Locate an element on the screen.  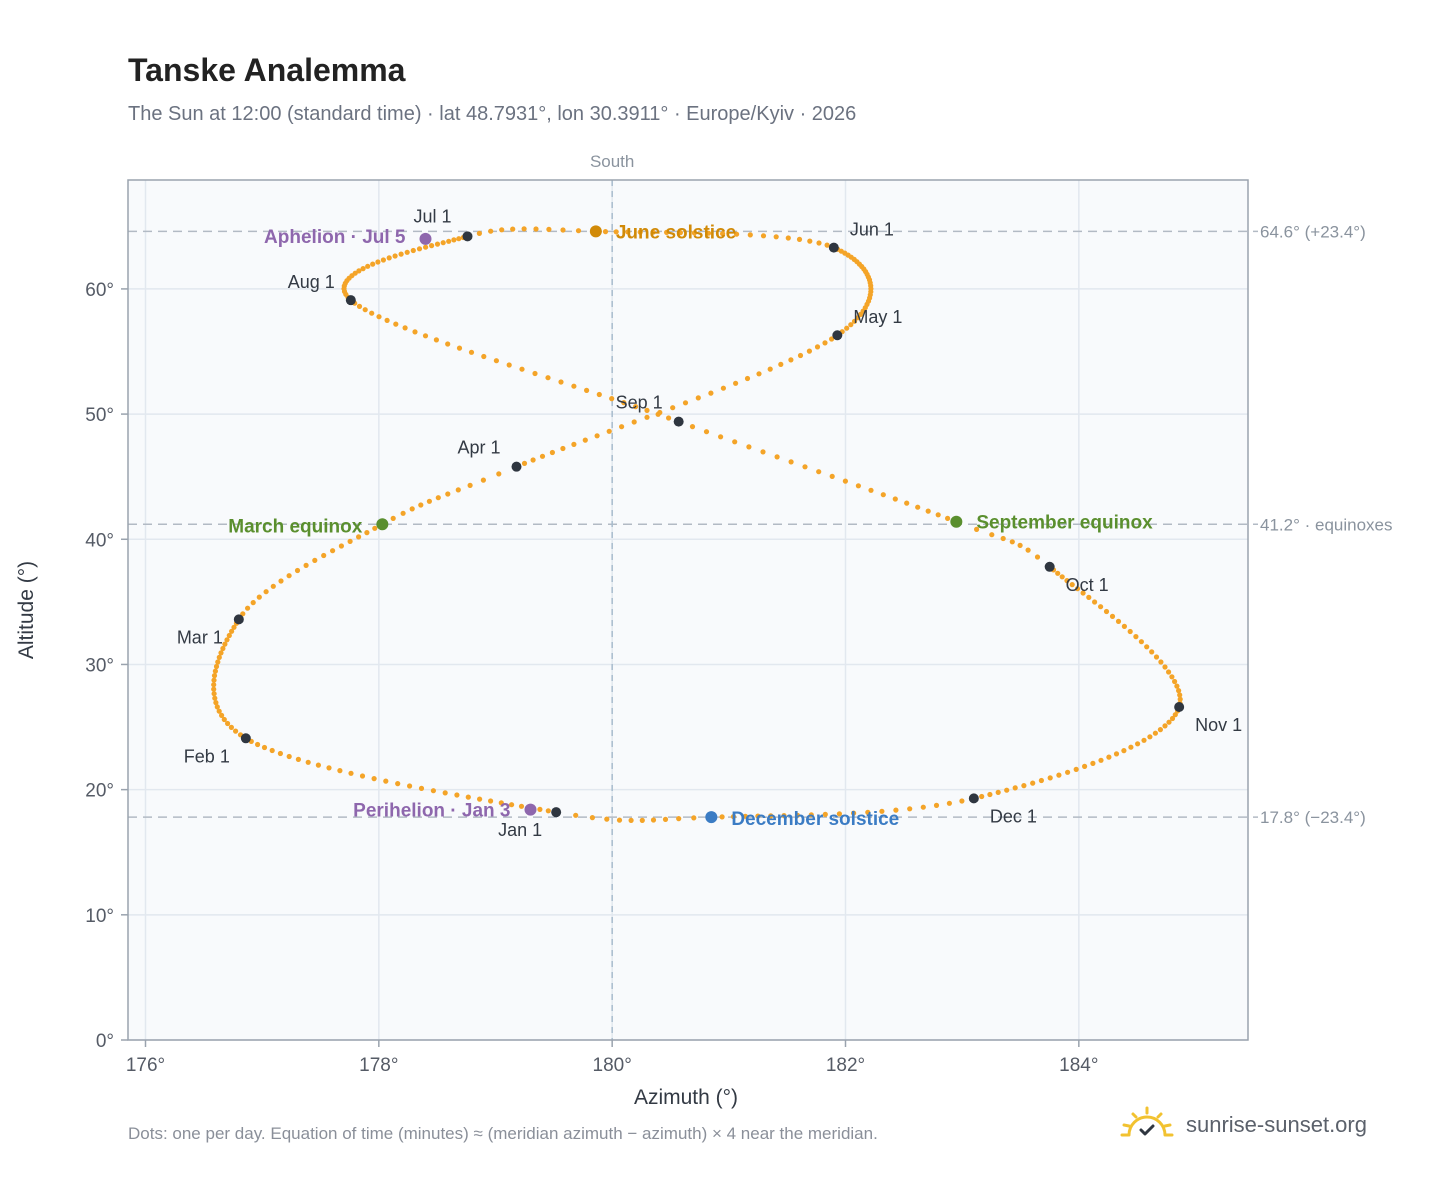
month-label: May 1 is located at coordinates (877, 317).